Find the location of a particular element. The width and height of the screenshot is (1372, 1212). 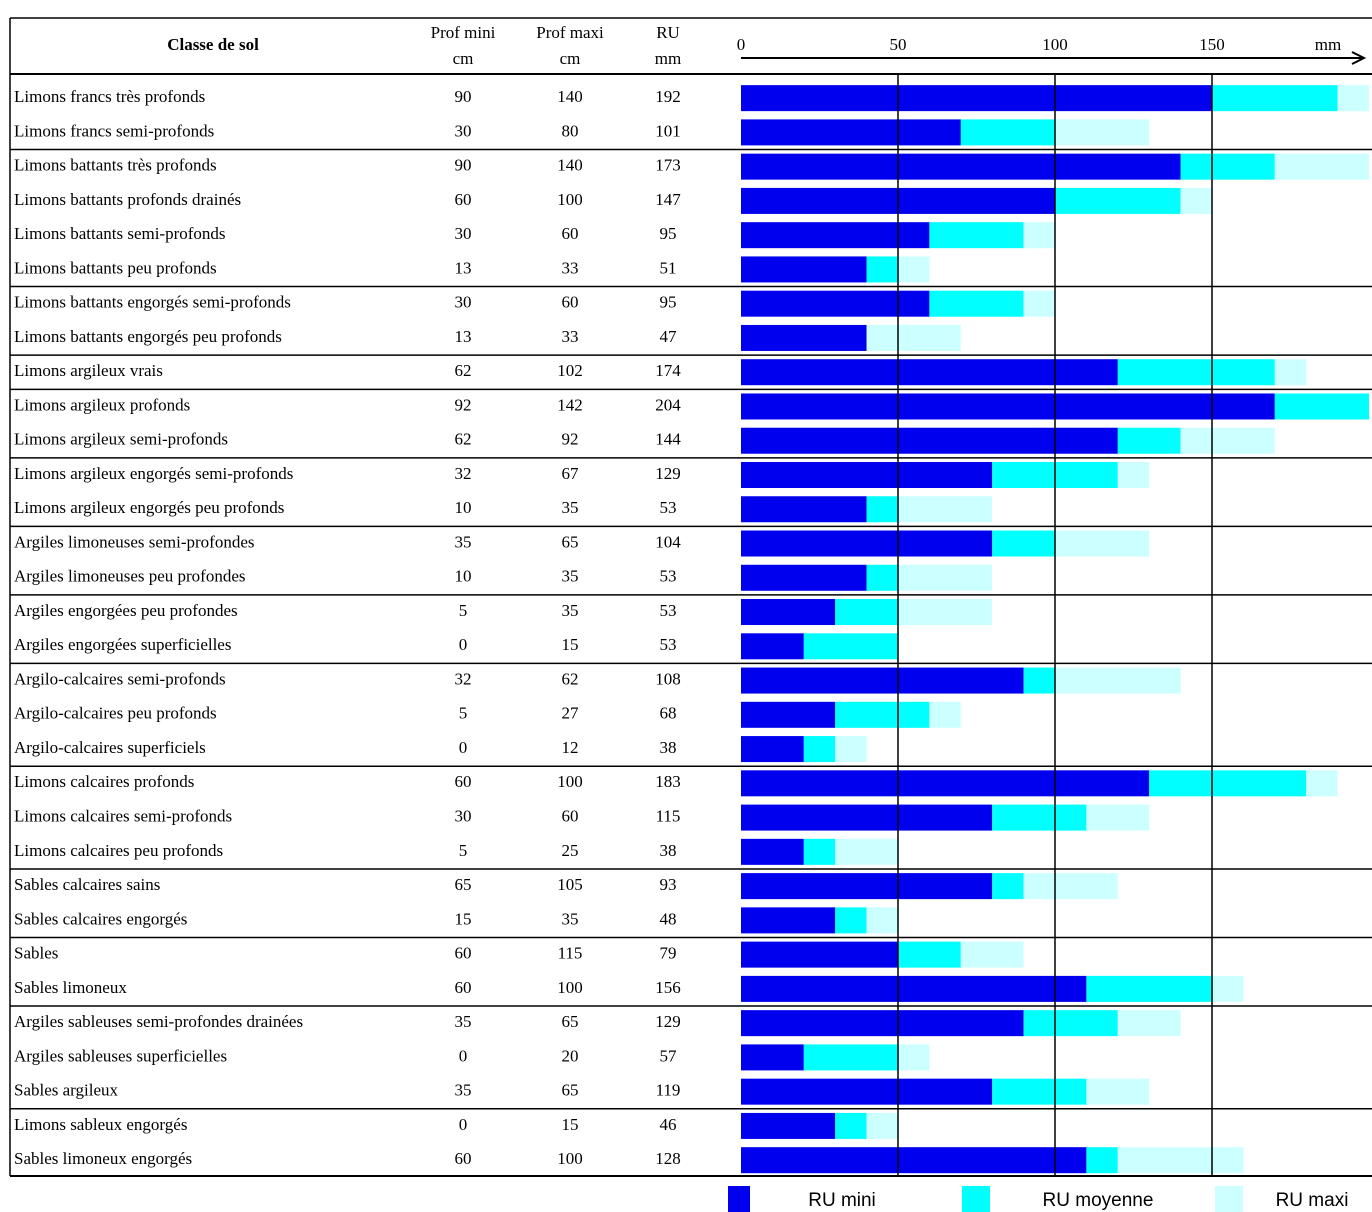

cell: 174 is located at coordinates (668, 370).